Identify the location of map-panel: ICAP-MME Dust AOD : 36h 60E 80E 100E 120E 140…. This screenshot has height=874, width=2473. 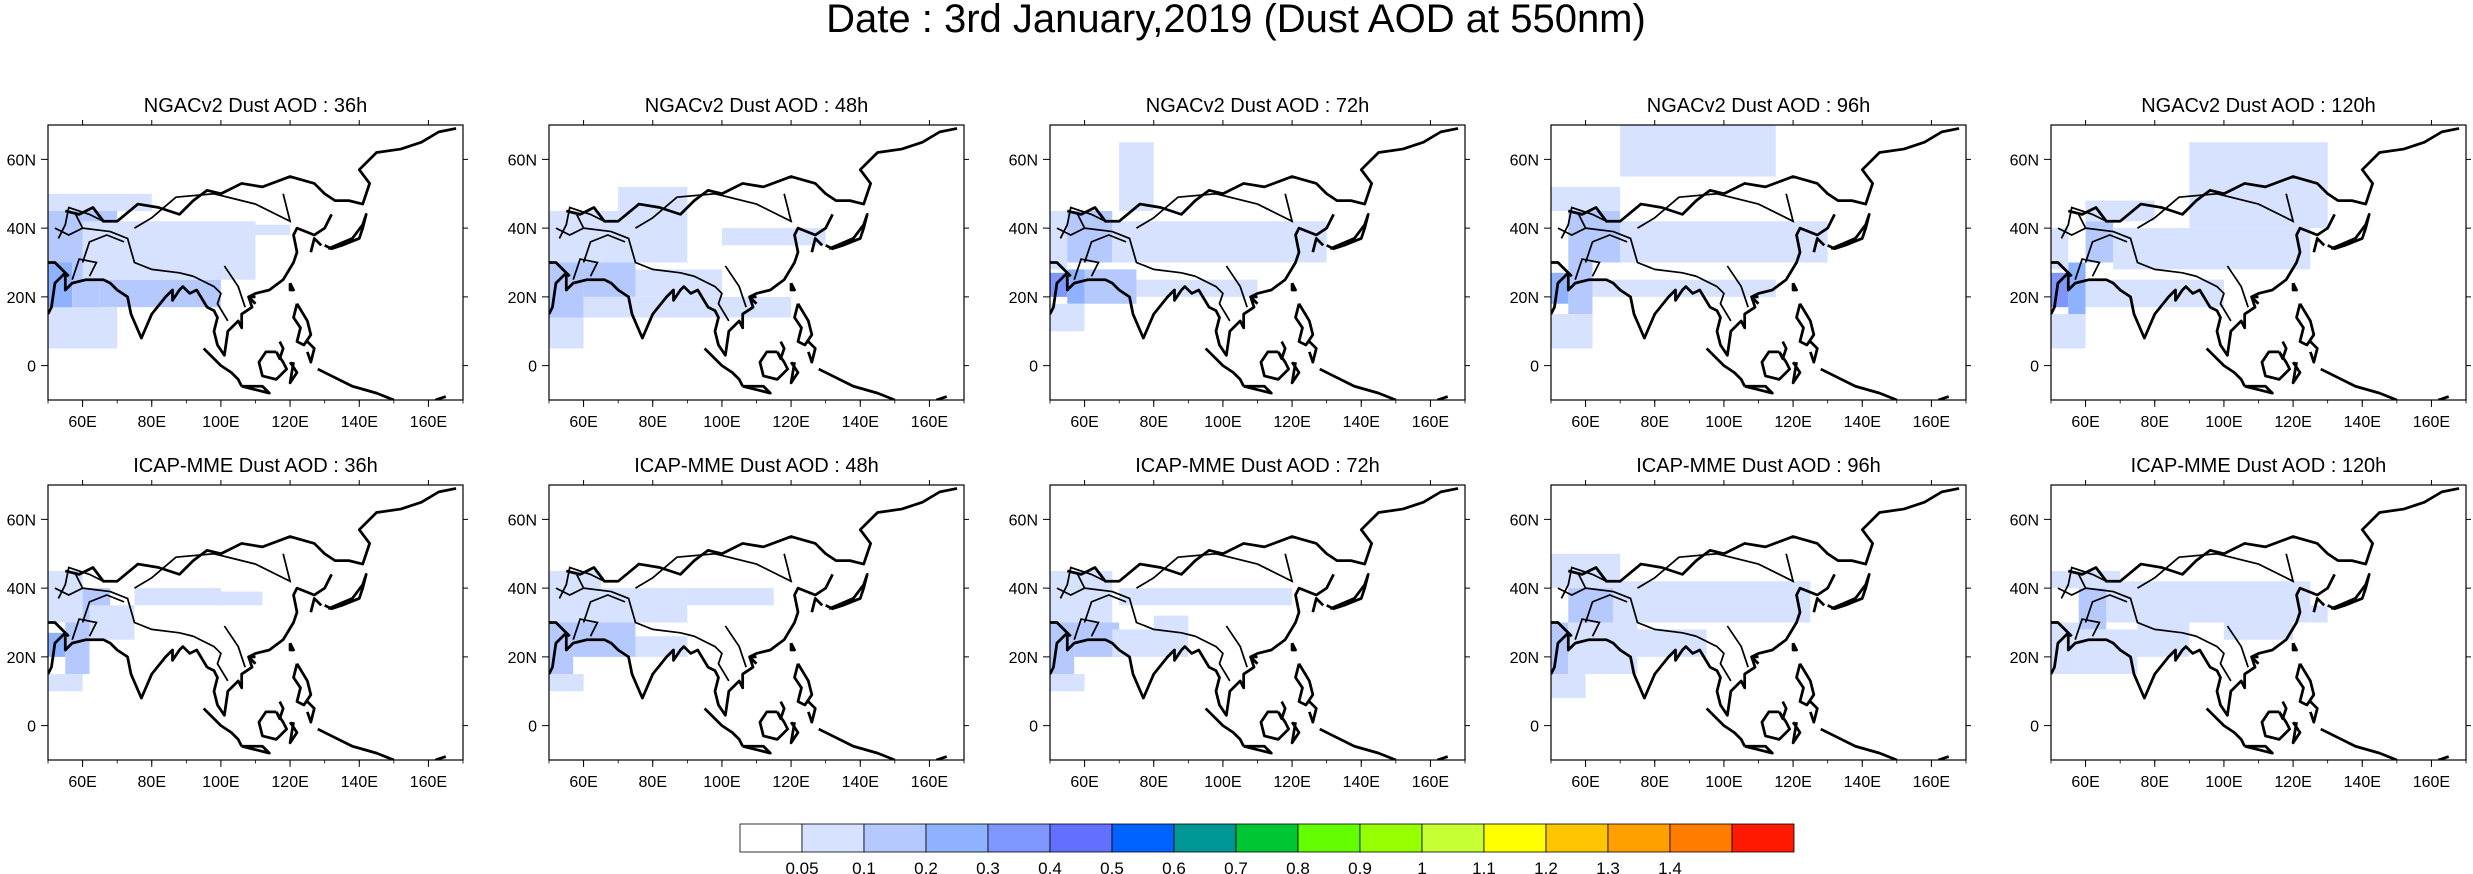
(237, 623).